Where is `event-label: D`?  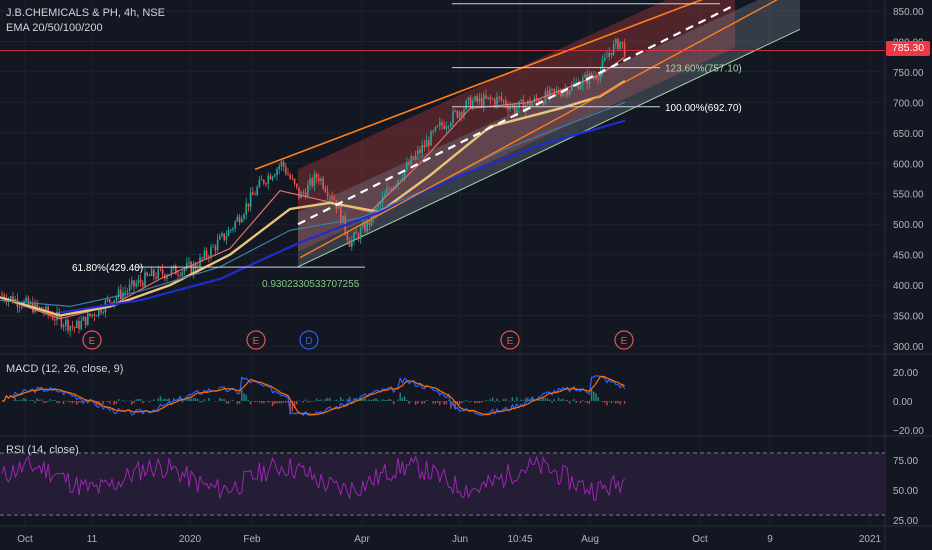 event-label: D is located at coordinates (308, 341).